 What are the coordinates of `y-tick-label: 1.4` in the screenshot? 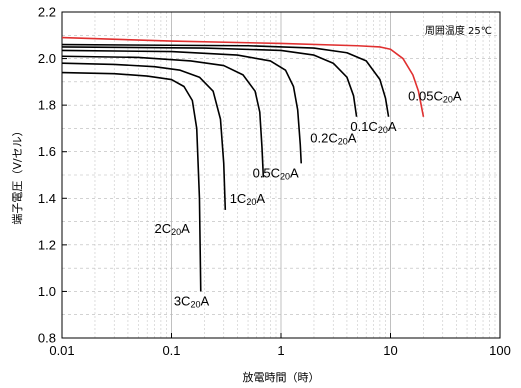 It's located at (47, 198).